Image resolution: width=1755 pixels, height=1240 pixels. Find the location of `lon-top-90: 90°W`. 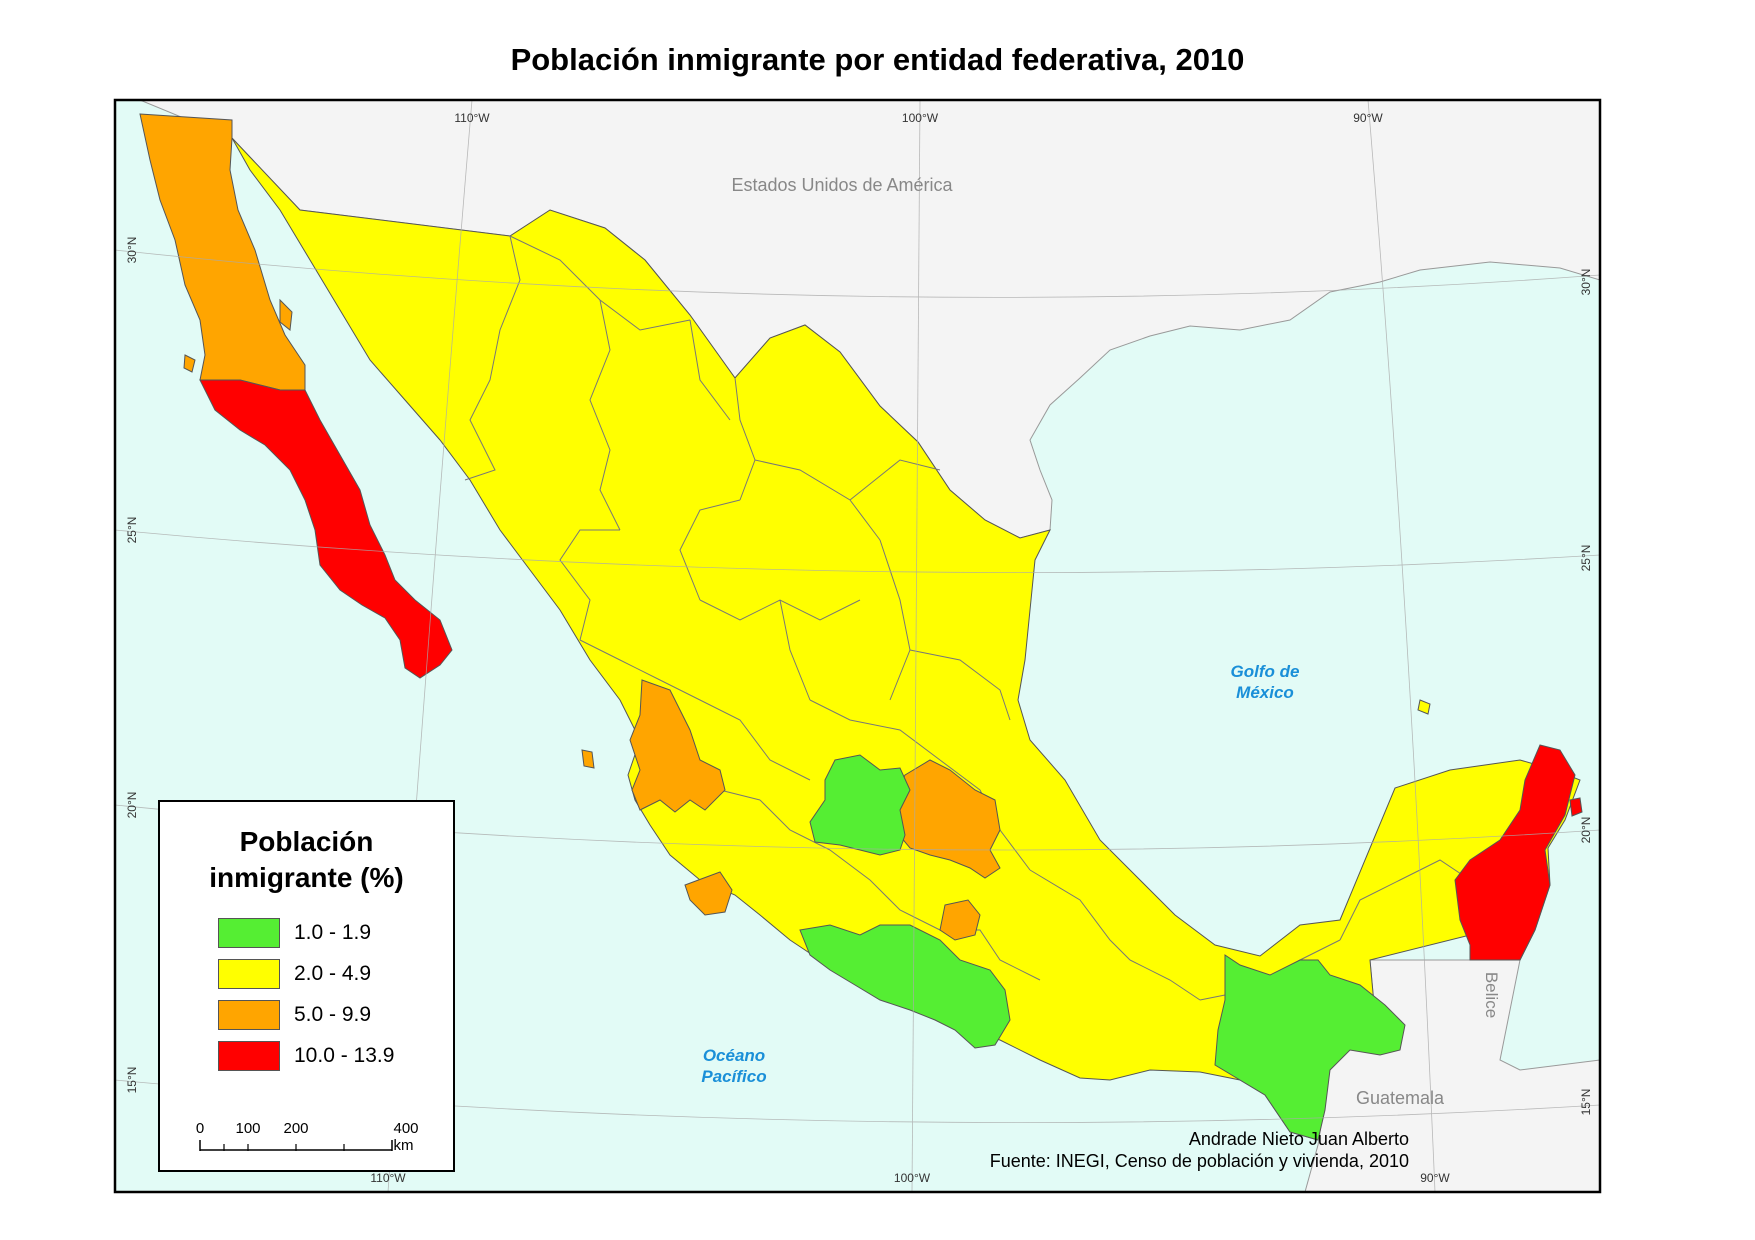

lon-top-90: 90°W is located at coordinates (1368, 118).